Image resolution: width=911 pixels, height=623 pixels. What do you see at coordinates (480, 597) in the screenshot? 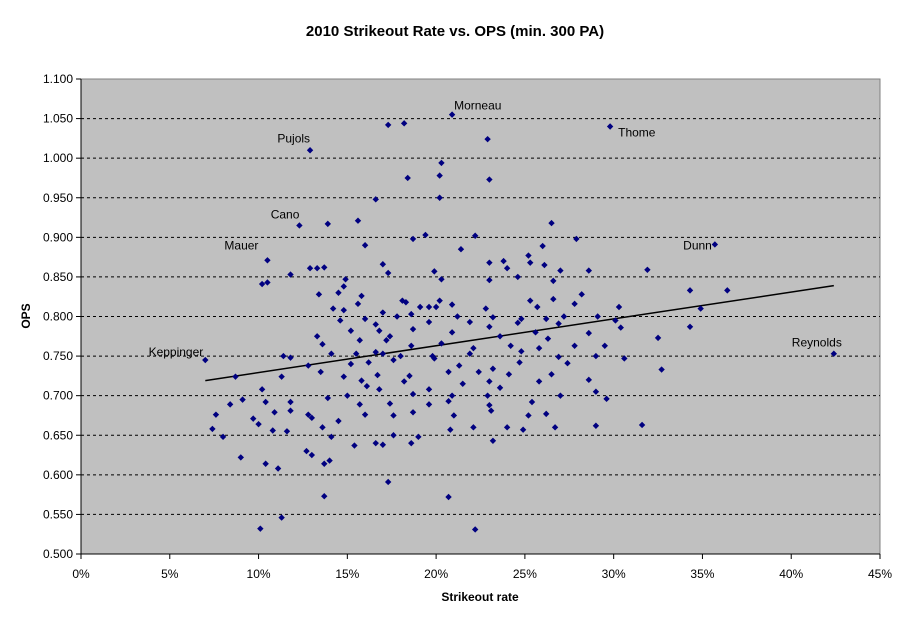
I see `x-axis-title: Strikeout rate` at bounding box center [480, 597].